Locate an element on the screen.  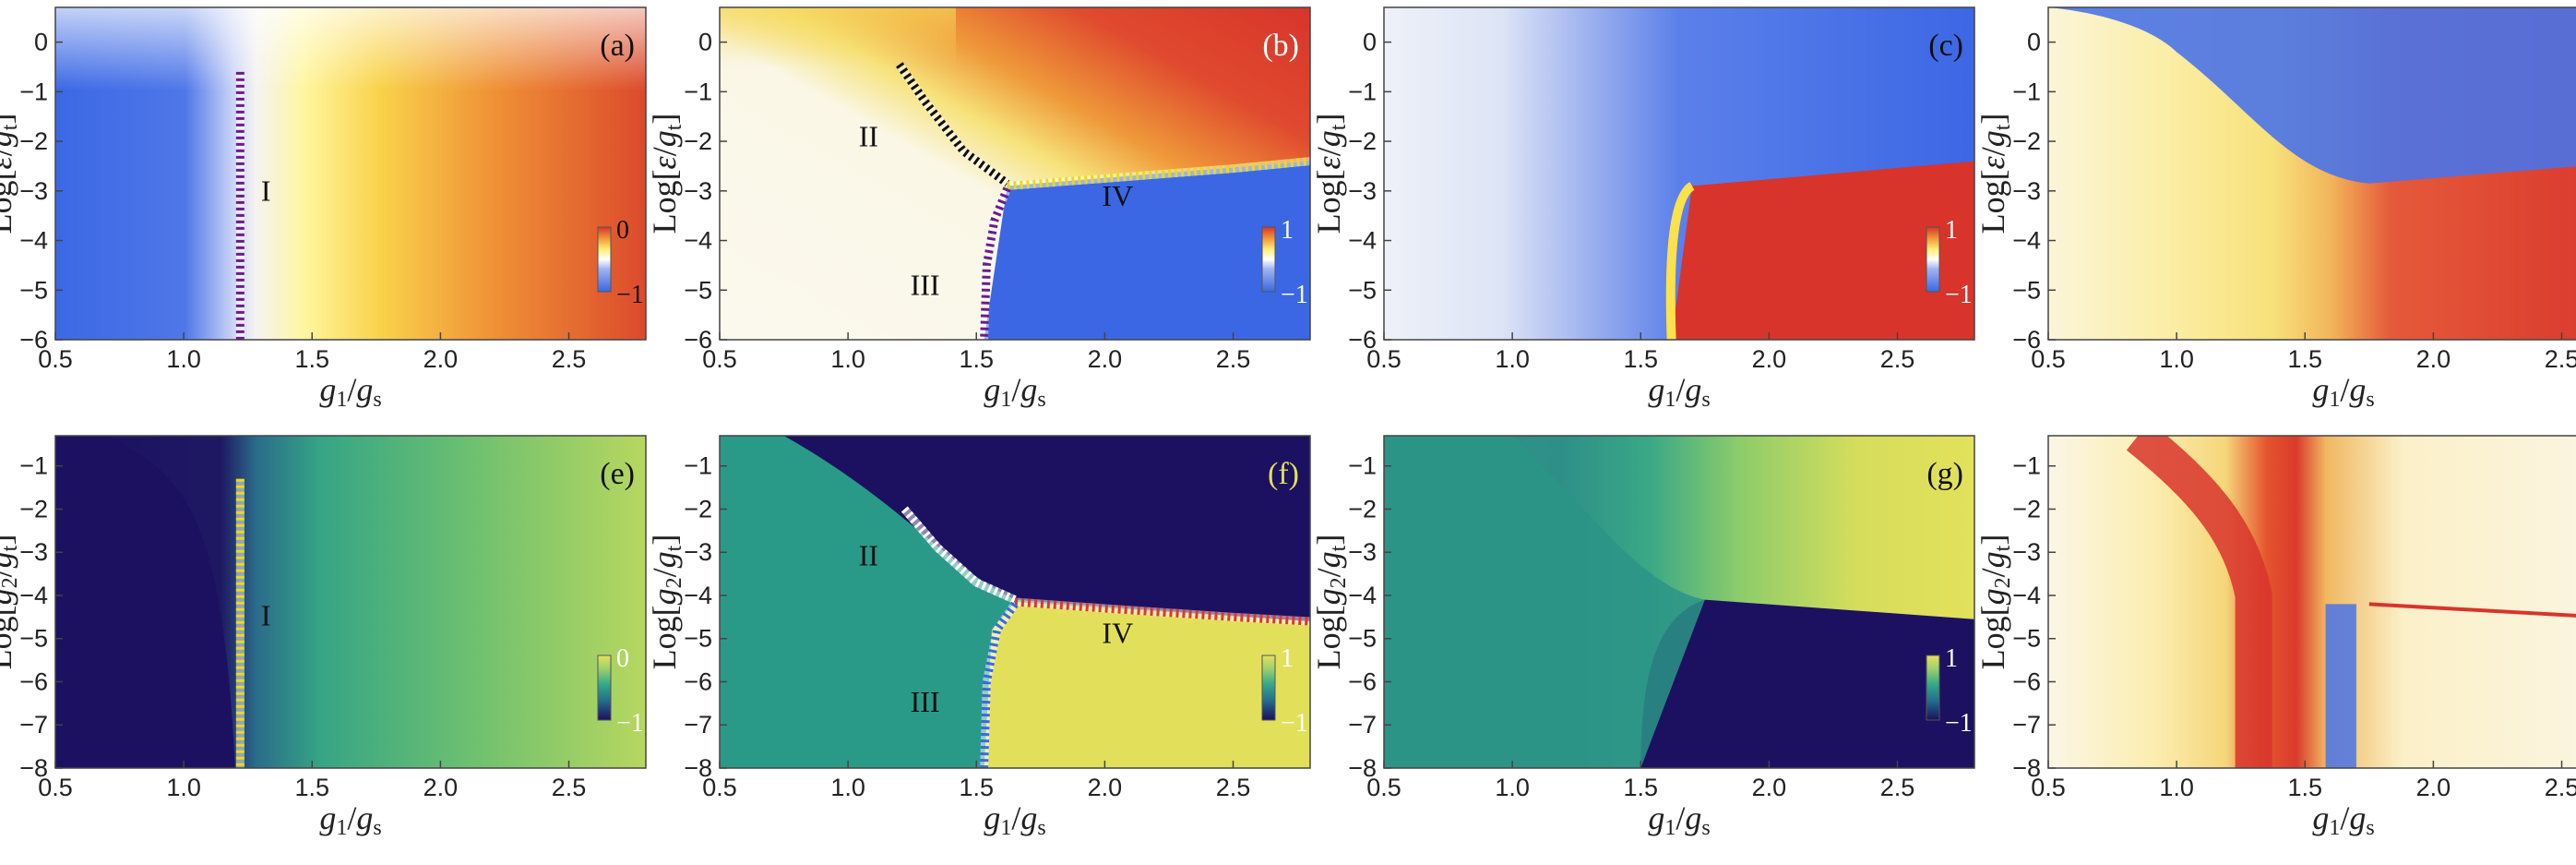
heatmap-h is located at coordinates (2312, 602).